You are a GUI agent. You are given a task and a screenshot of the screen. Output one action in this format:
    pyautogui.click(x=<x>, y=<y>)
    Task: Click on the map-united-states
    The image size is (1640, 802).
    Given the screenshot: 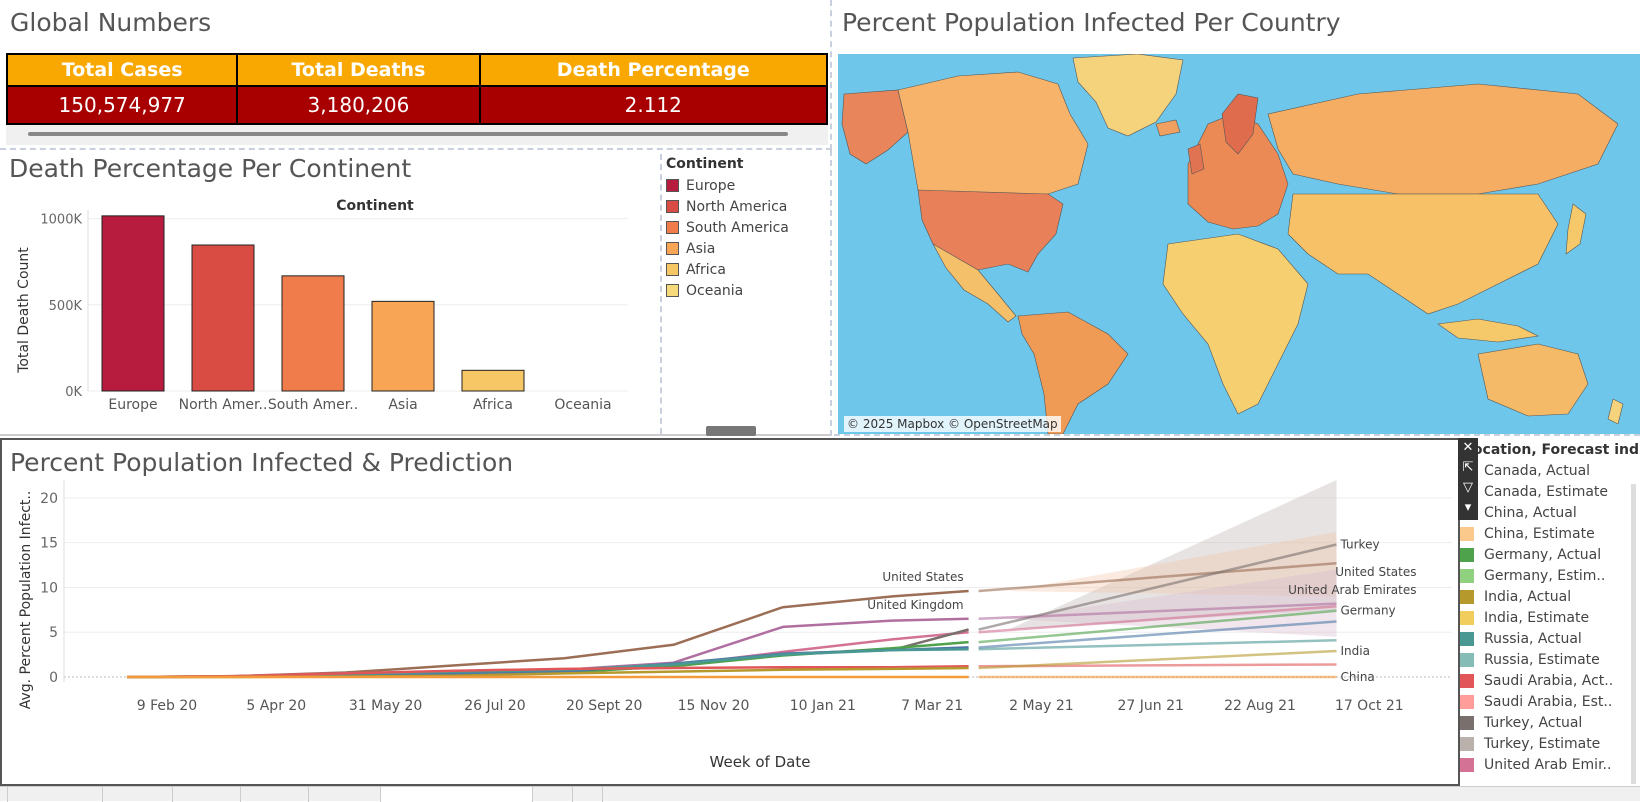 What is the action you would take?
    pyautogui.click(x=990, y=231)
    